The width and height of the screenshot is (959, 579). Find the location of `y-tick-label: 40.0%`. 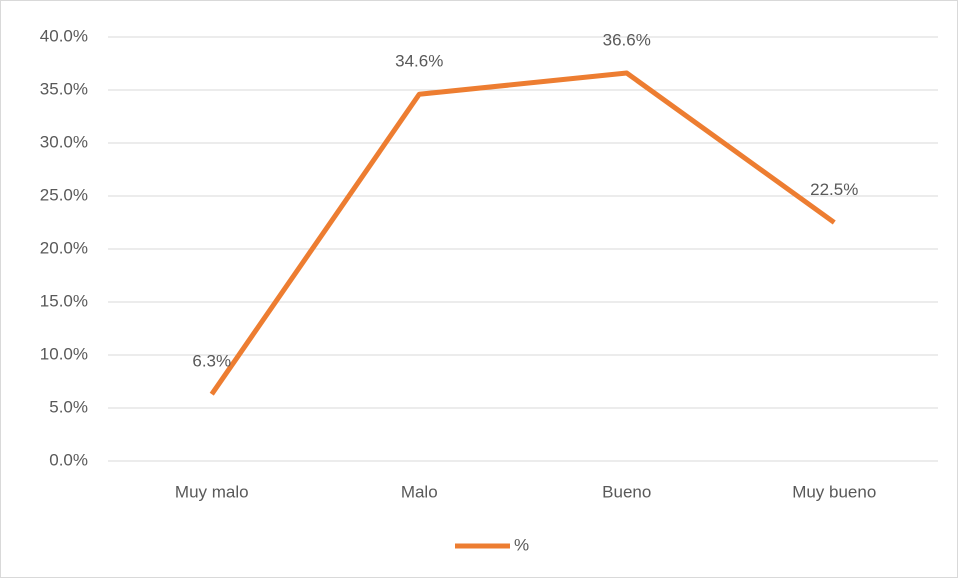

y-tick-label: 40.0% is located at coordinates (64, 35).